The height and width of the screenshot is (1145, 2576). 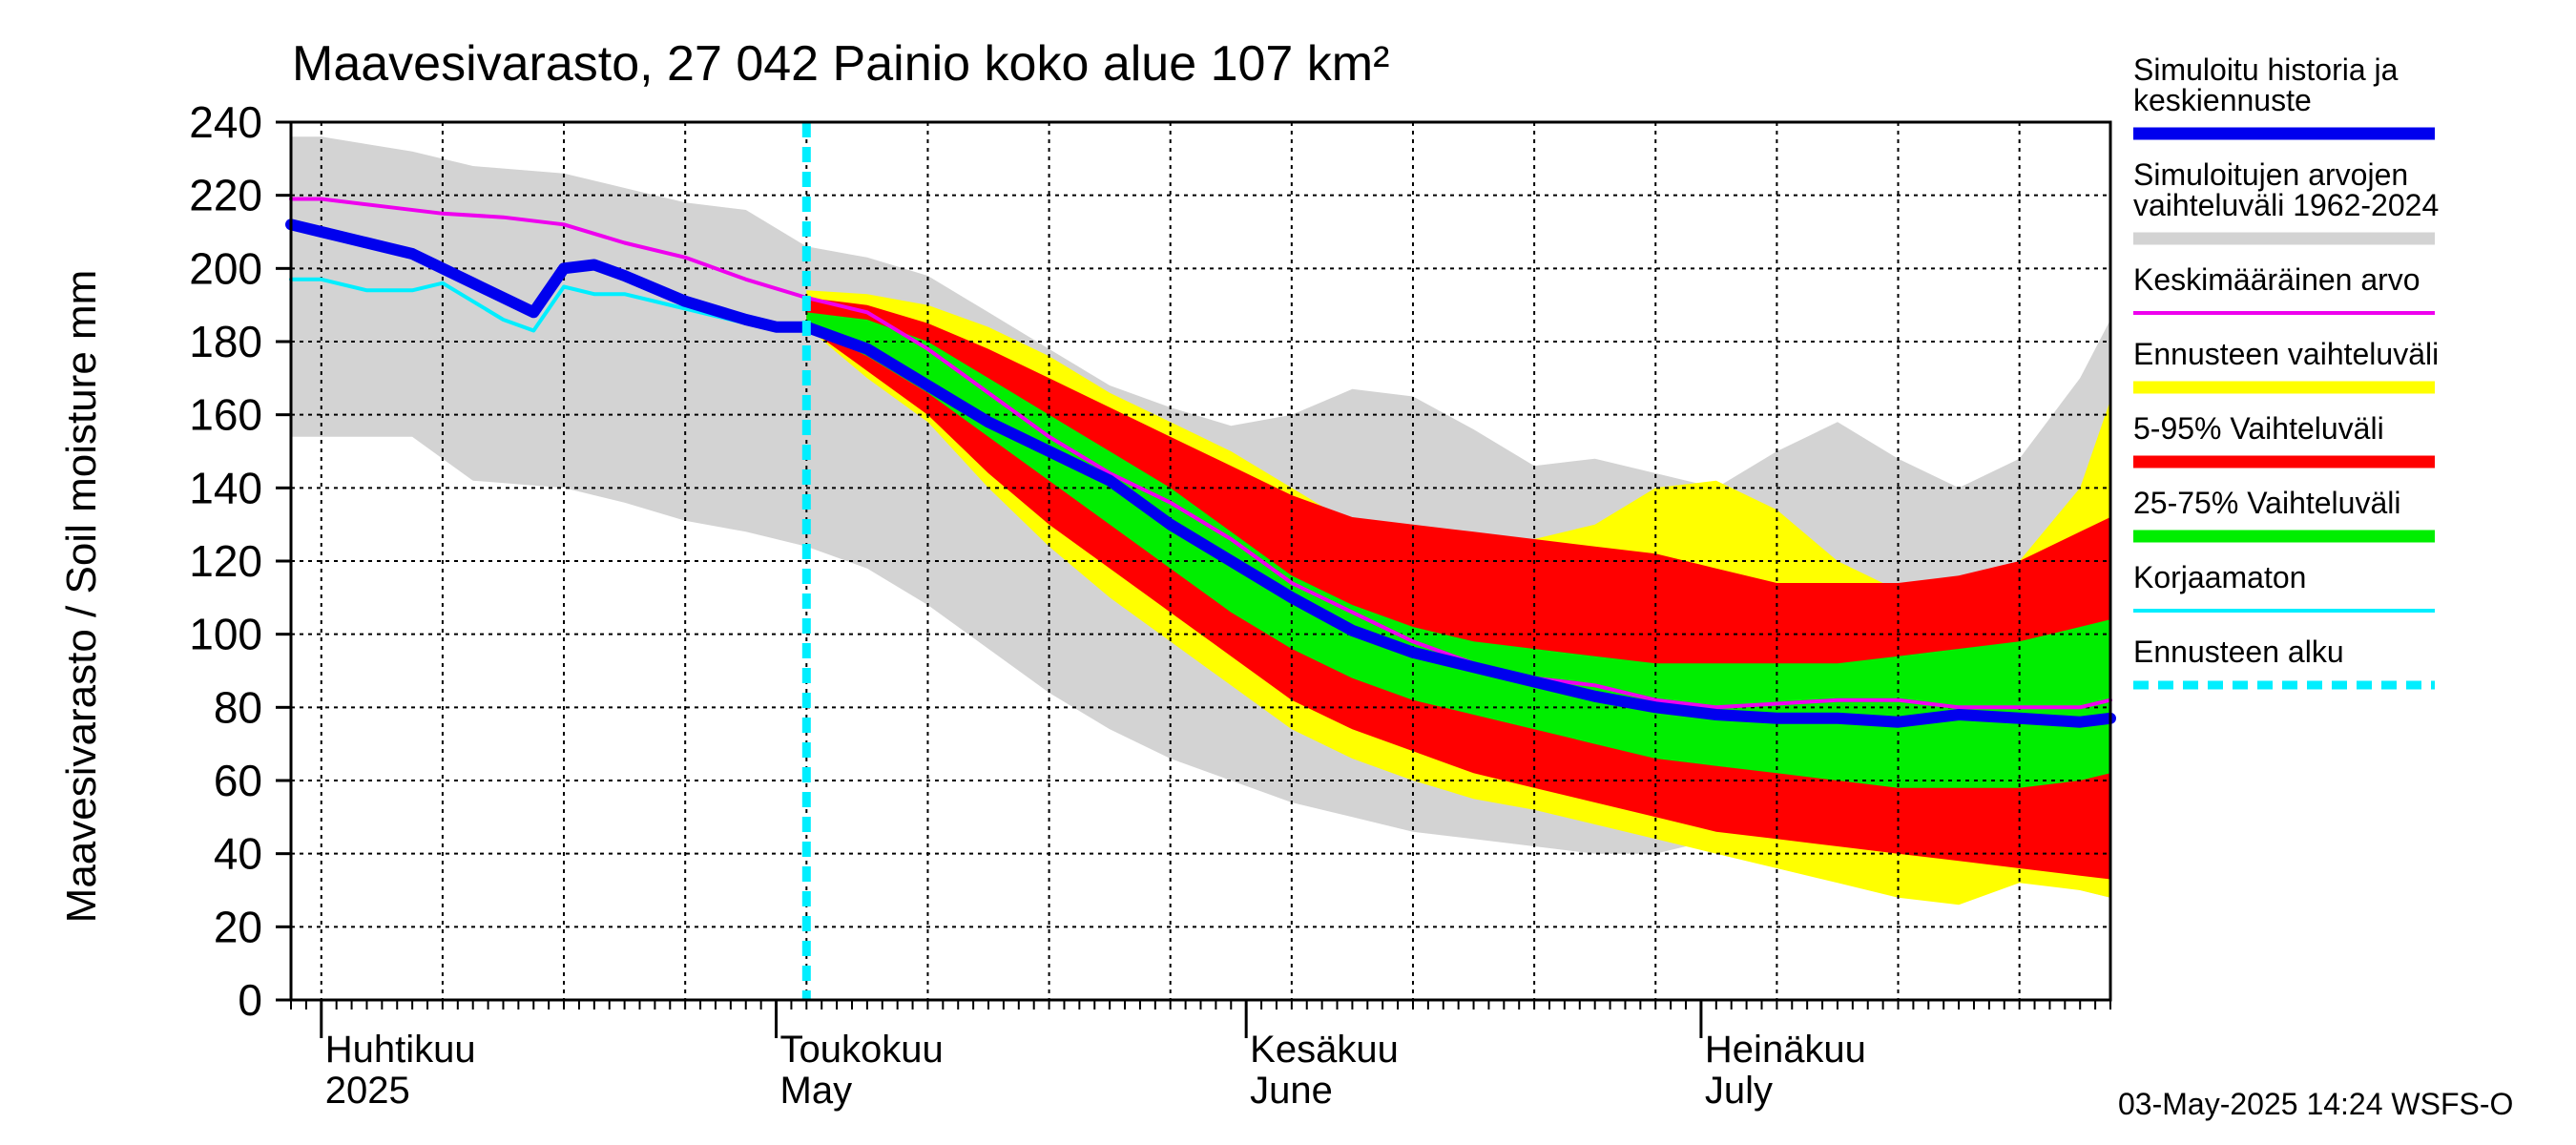 What do you see at coordinates (2219, 577) in the screenshot?
I see `legend-label: Korjaamaton` at bounding box center [2219, 577].